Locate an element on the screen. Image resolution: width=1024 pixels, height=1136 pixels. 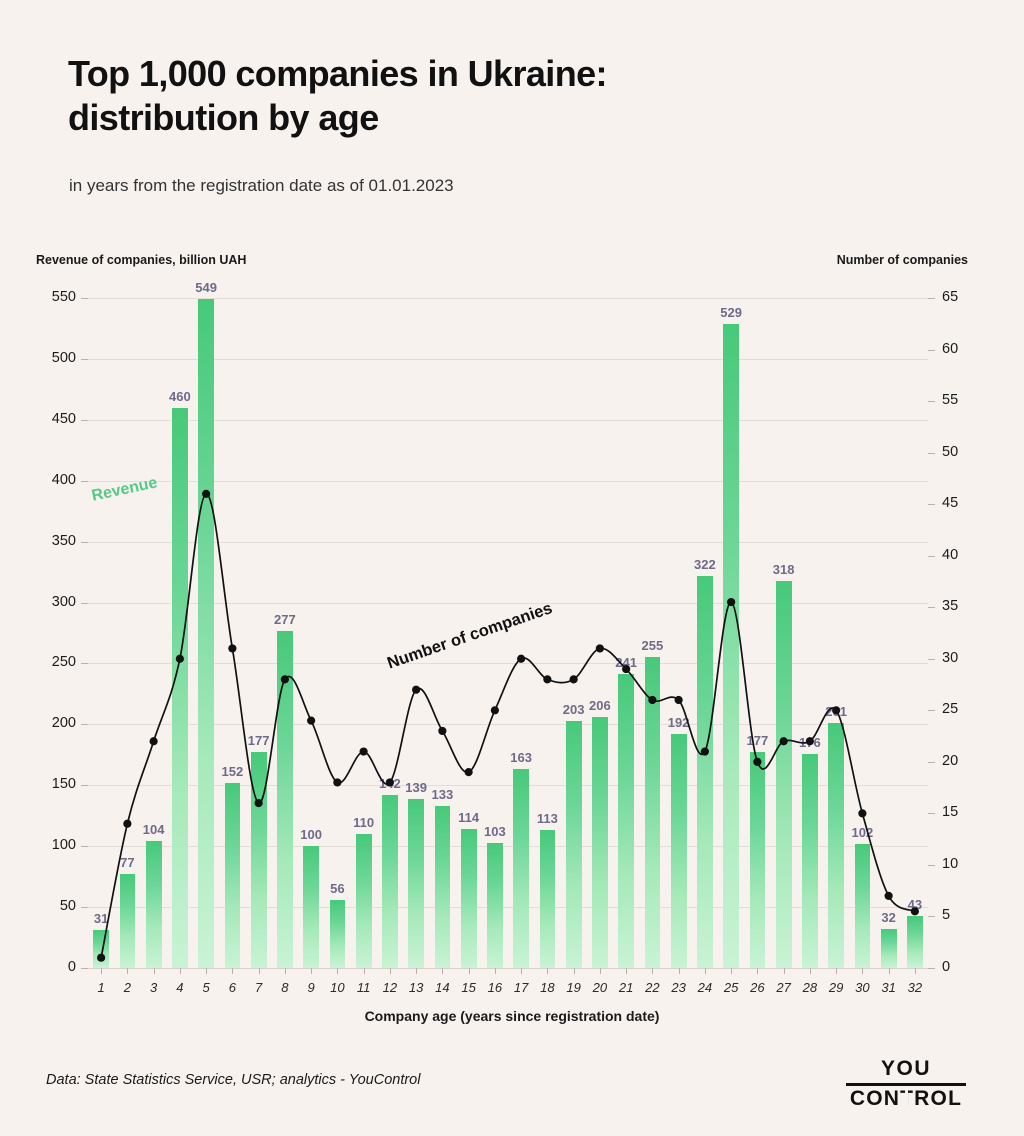
x-axis-tick-label: 28 is located at coordinates (810, 987).